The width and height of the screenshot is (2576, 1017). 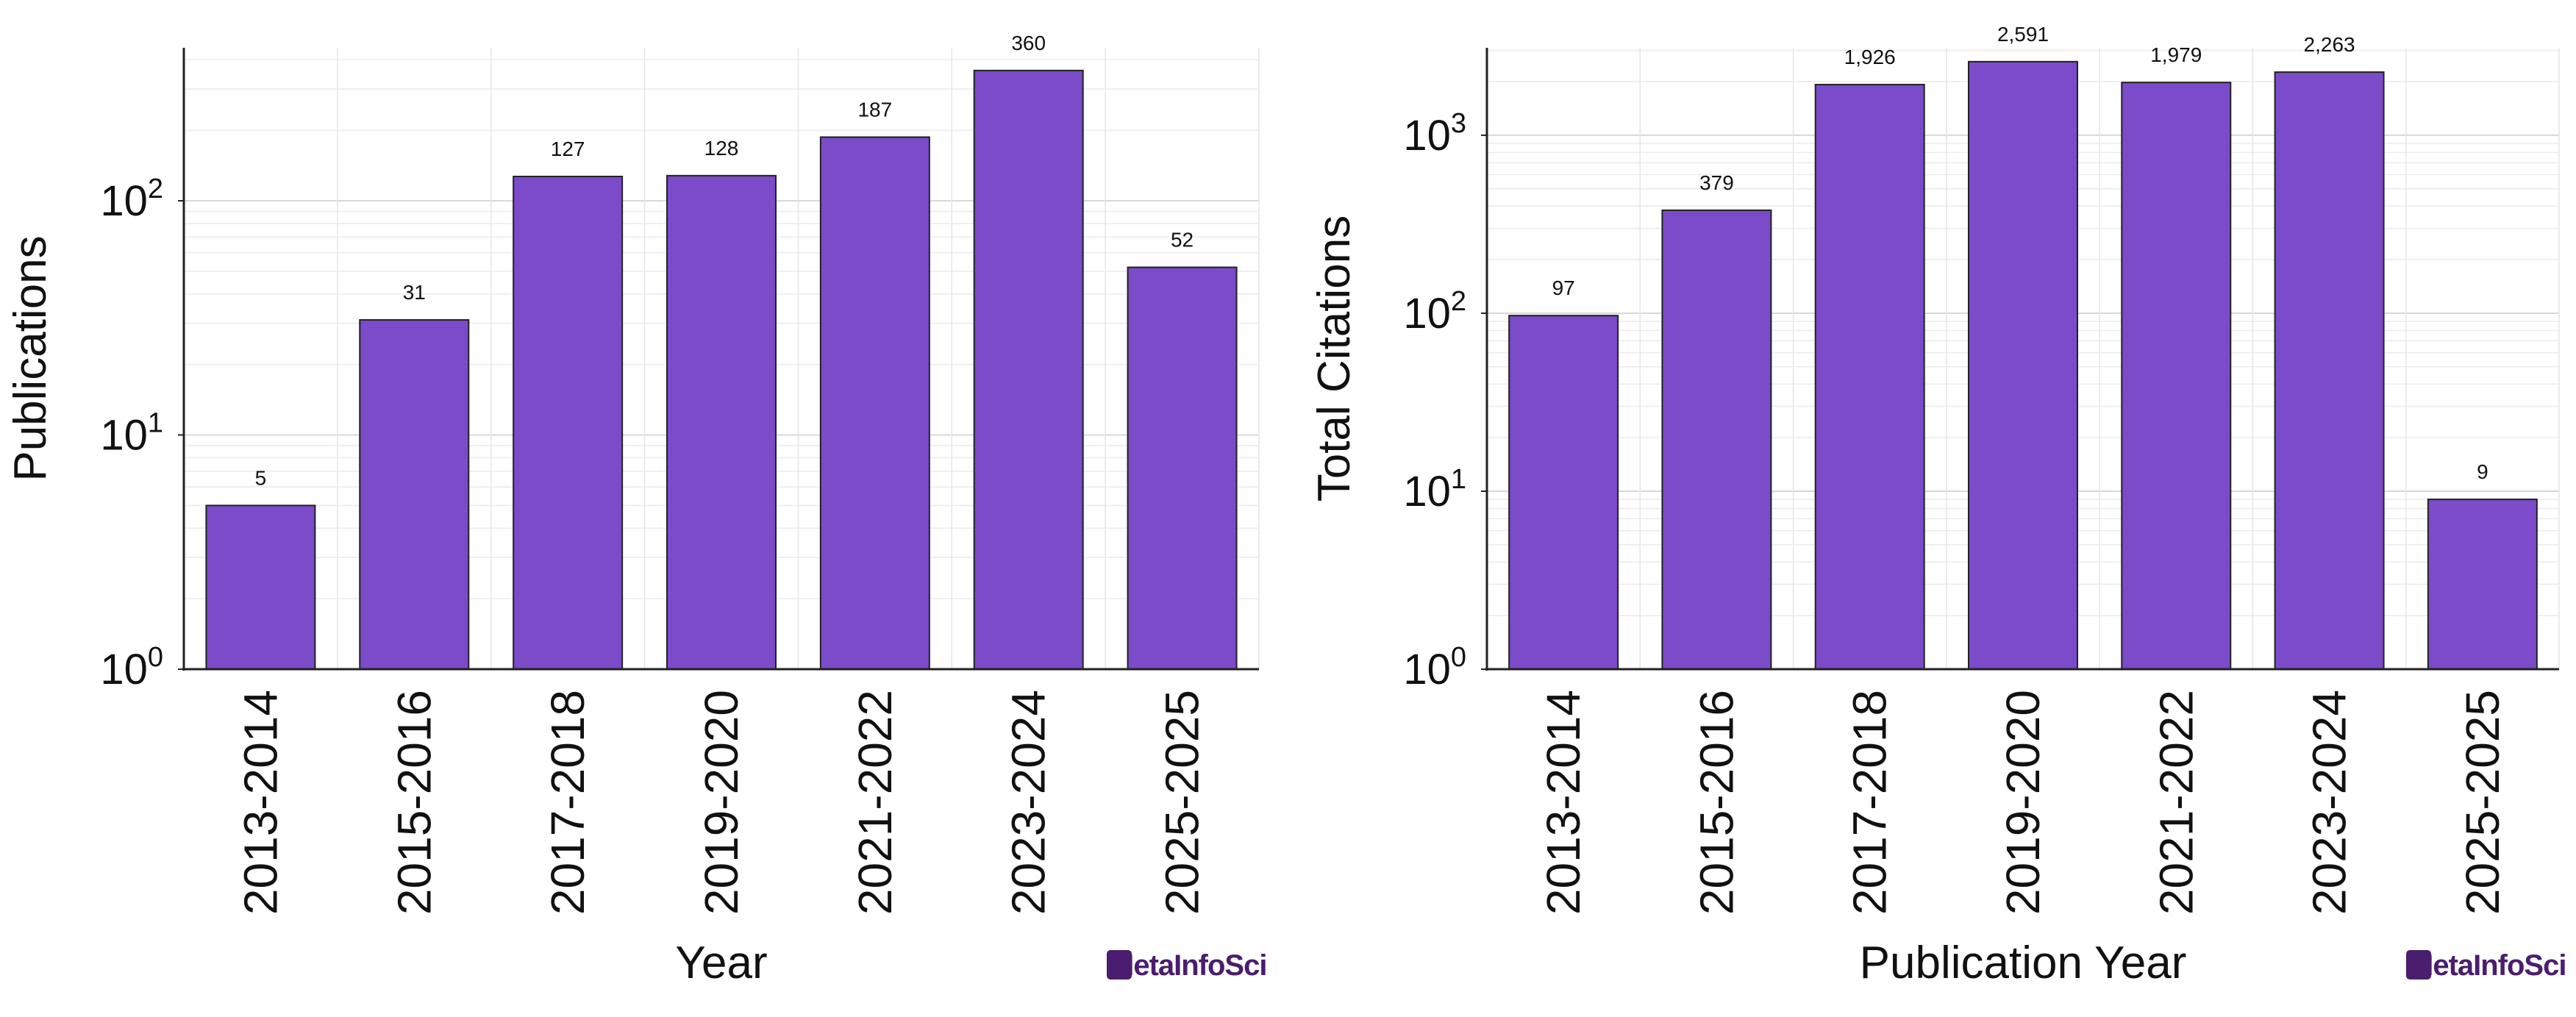 I want to click on data-label: 52, so click(x=1182, y=240).